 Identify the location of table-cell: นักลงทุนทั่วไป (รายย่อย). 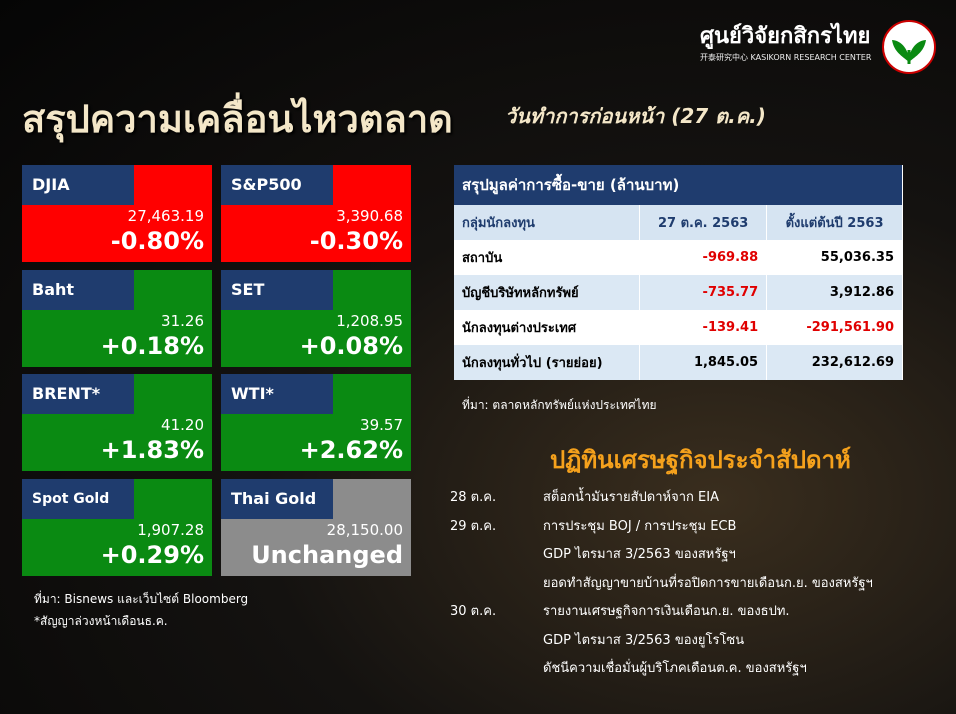
(547, 362).